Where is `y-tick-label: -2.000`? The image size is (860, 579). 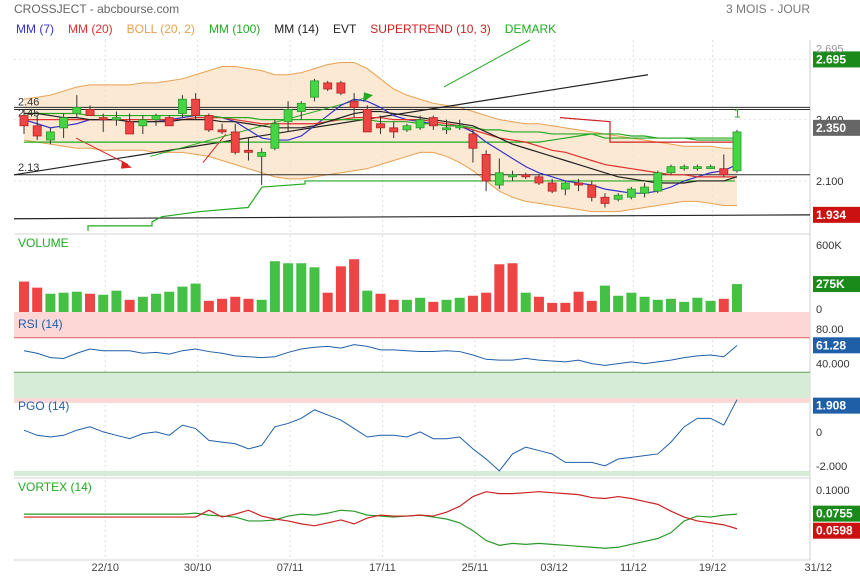 y-tick-label: -2.000 is located at coordinates (831, 467).